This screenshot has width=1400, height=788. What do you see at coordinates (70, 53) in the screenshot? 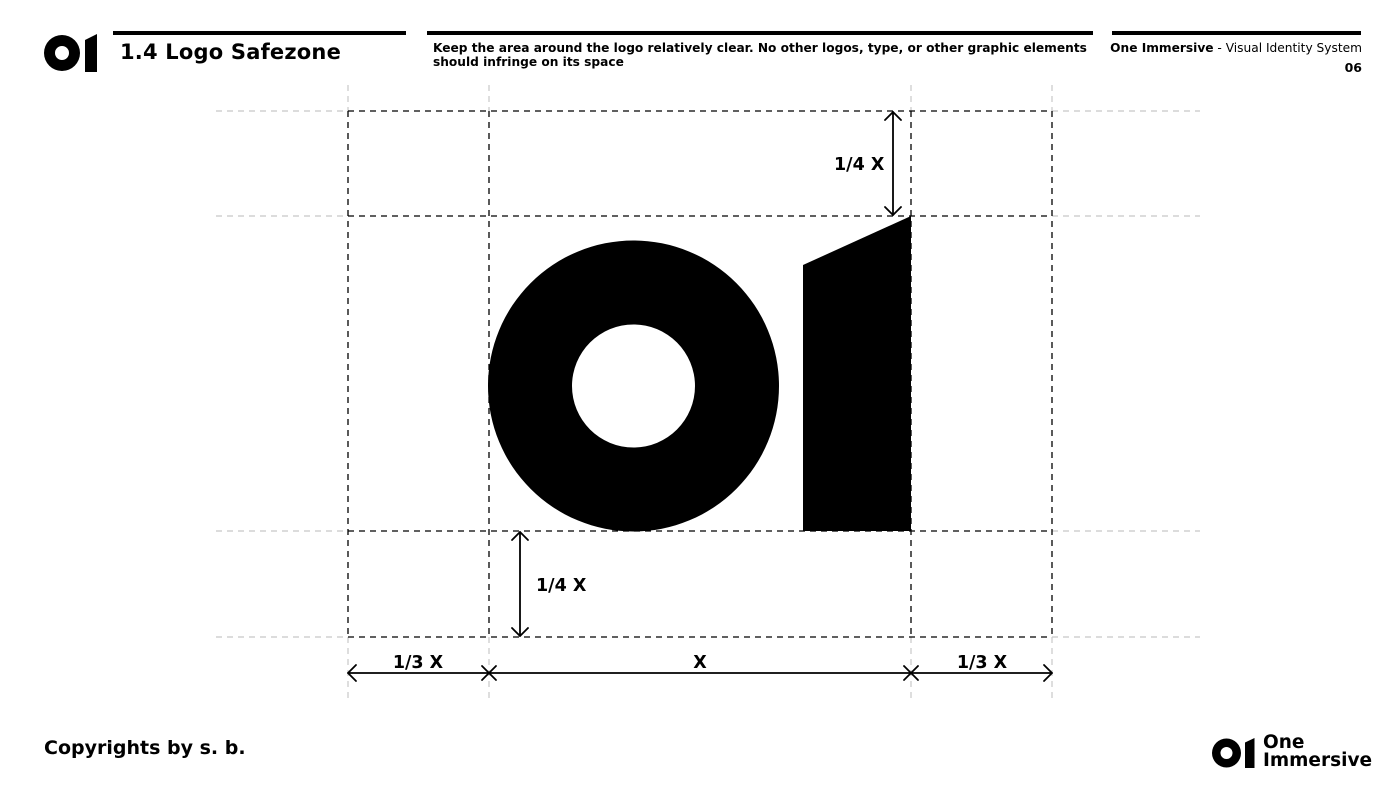
I see `header-logo-icon` at bounding box center [70, 53].